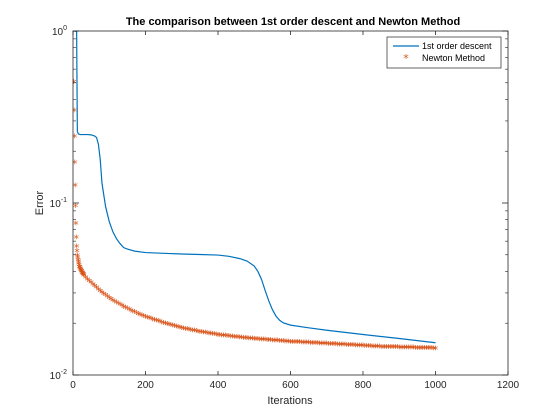 Image resolution: width=560 pixels, height=420 pixels. I want to click on x-tick-label: 400, so click(218, 385).